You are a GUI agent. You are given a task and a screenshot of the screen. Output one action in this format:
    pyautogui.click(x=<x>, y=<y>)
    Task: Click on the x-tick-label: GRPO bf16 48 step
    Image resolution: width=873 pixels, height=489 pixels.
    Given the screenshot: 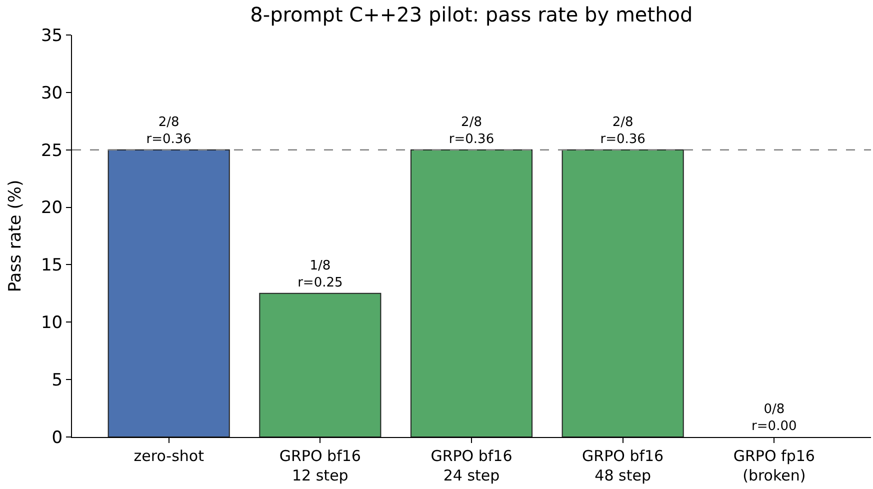 What is the action you would take?
    pyautogui.click(x=623, y=465)
    